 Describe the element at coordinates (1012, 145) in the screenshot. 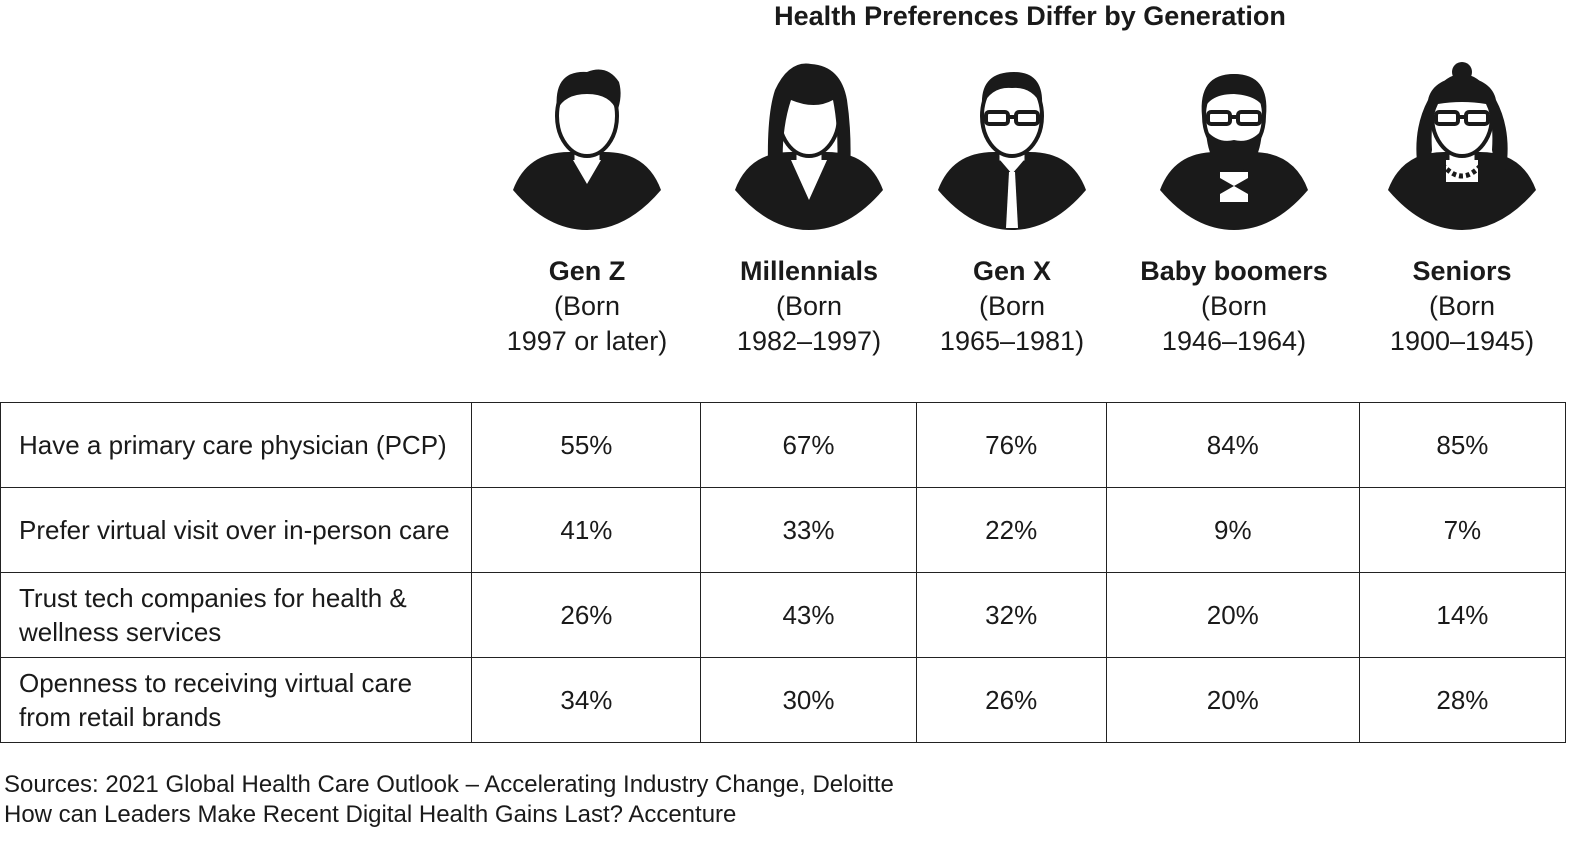

I see `man-glasses-tie-avatar-icon` at that location.